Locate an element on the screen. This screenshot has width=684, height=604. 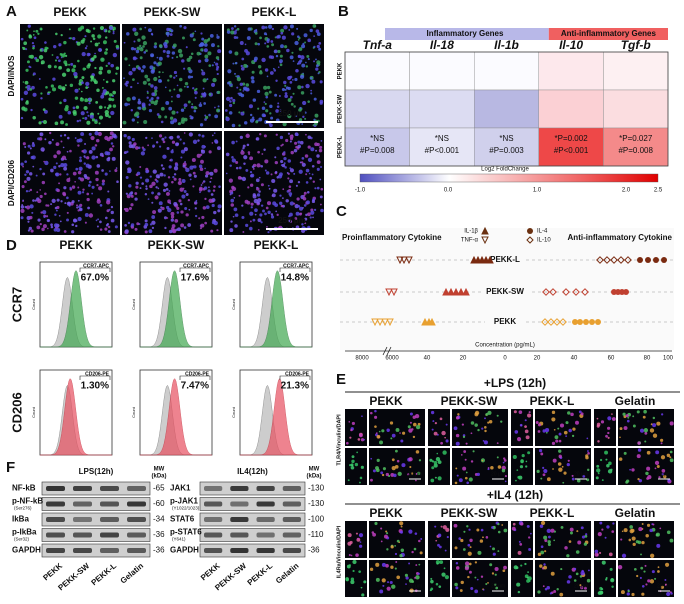
heat-cell is located at coordinates (636, 109).